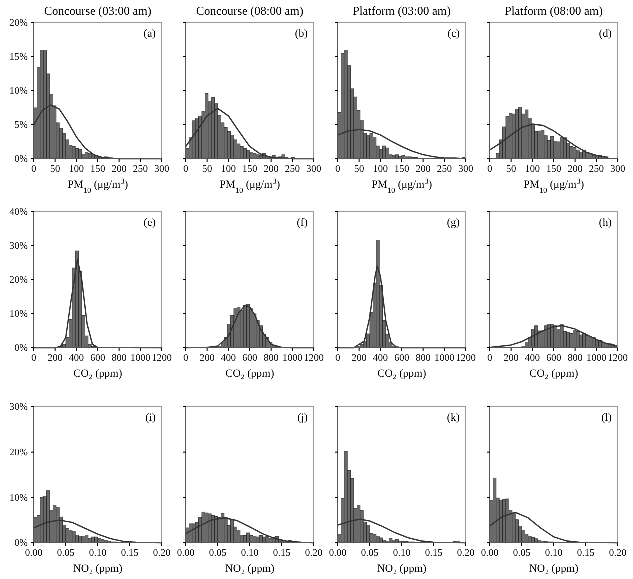 This screenshot has width=633, height=579. What do you see at coordinates (605, 223) in the screenshot?
I see `annotation: (h)` at bounding box center [605, 223].